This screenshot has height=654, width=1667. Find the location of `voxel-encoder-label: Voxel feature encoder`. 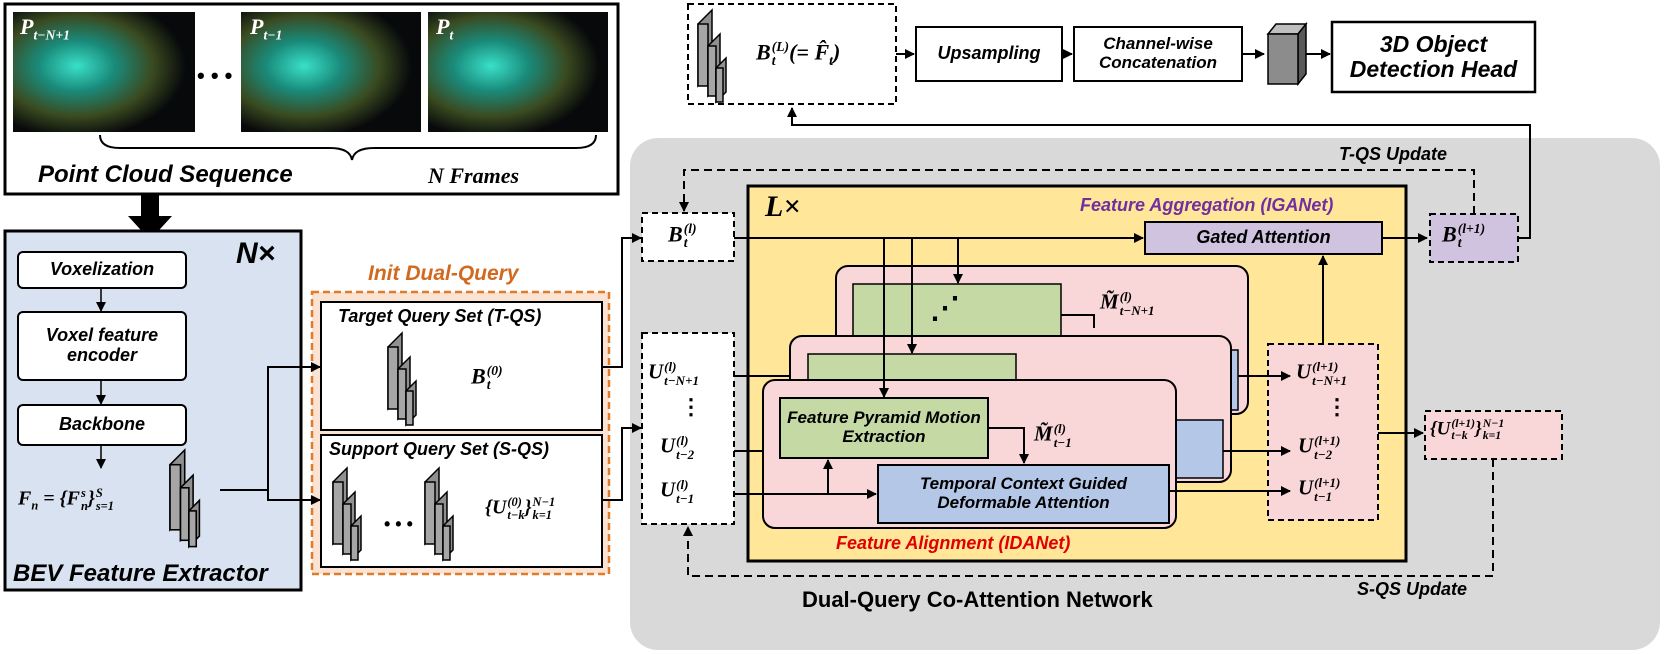

voxel-encoder-label: Voxel feature encoder is located at coordinates (102, 345).